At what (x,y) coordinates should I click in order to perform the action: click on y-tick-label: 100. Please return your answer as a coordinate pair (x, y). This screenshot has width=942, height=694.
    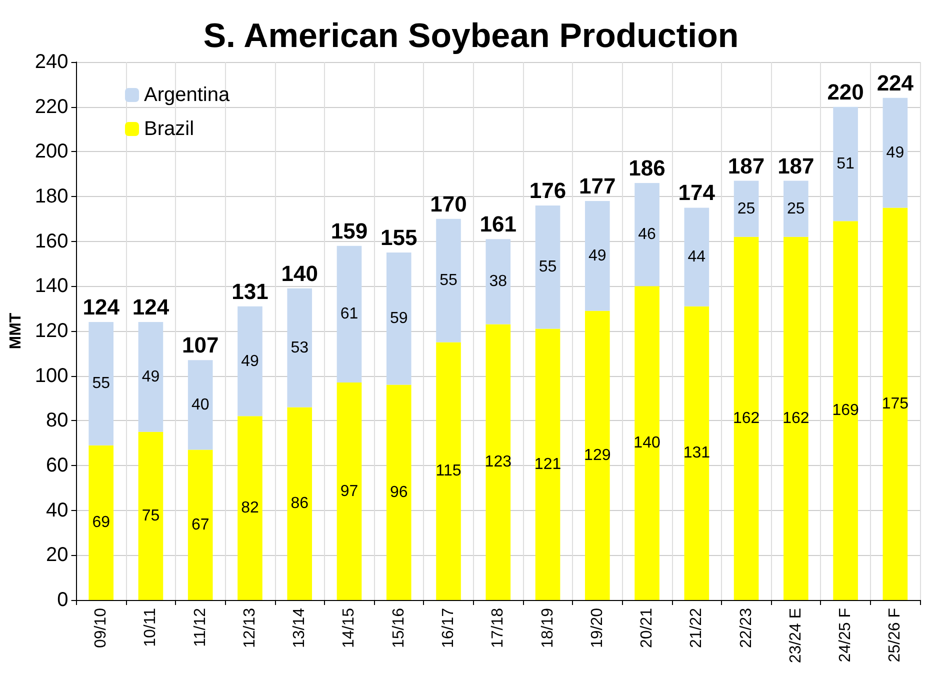
    Looking at the image, I should click on (51, 375).